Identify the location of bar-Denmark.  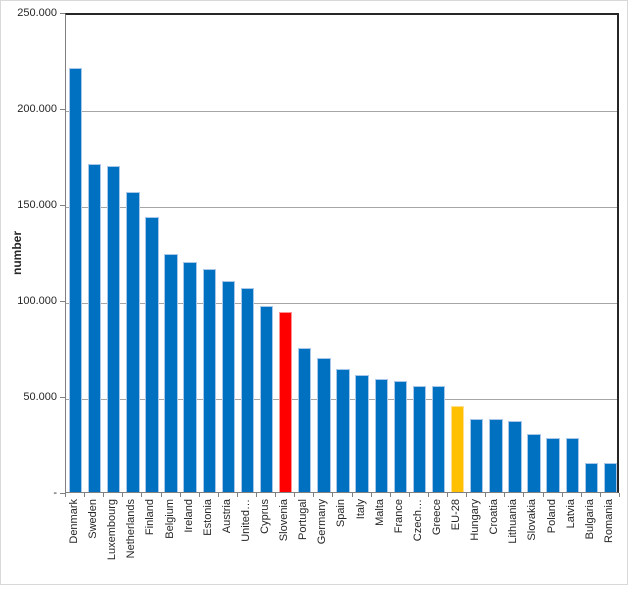
(75, 279).